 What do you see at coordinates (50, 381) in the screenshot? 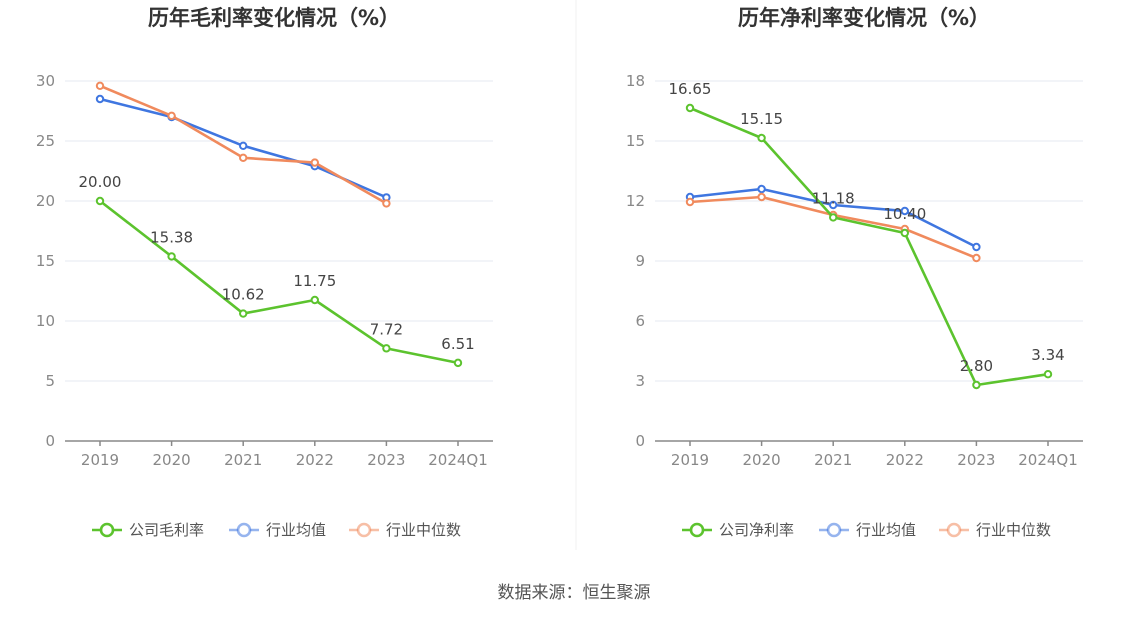
I see `y-tick-label: 5` at bounding box center [50, 381].